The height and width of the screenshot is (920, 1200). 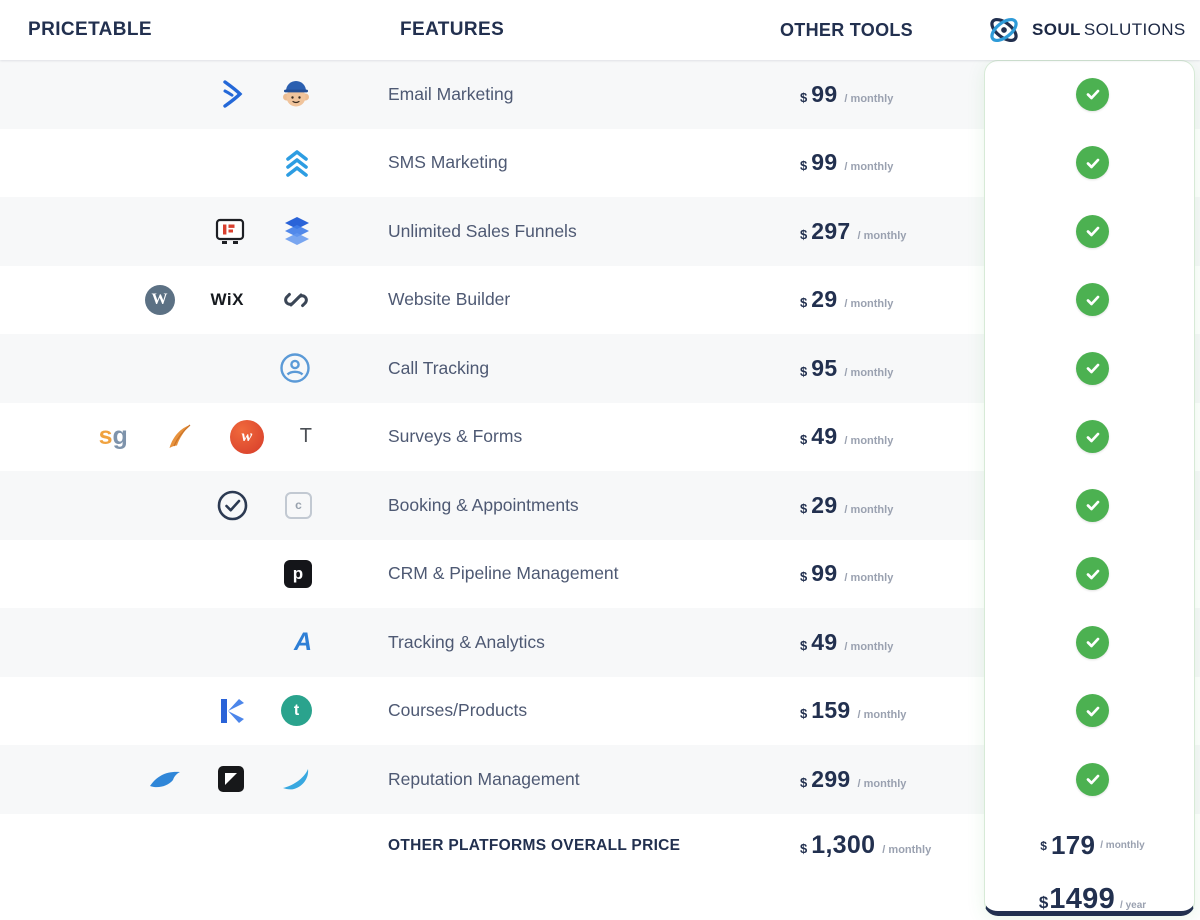 What do you see at coordinates (296, 779) in the screenshot?
I see `swoosh-icon` at bounding box center [296, 779].